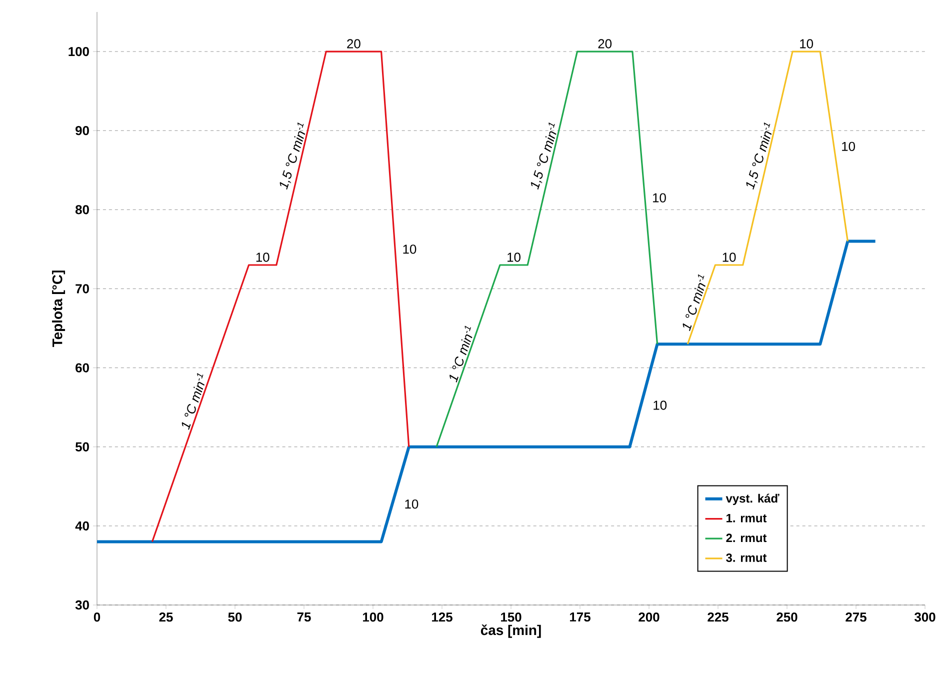 Image resolution: width=949 pixels, height=680 pixels. What do you see at coordinates (373, 617) in the screenshot?
I see `x-tick-label: 100` at bounding box center [373, 617].